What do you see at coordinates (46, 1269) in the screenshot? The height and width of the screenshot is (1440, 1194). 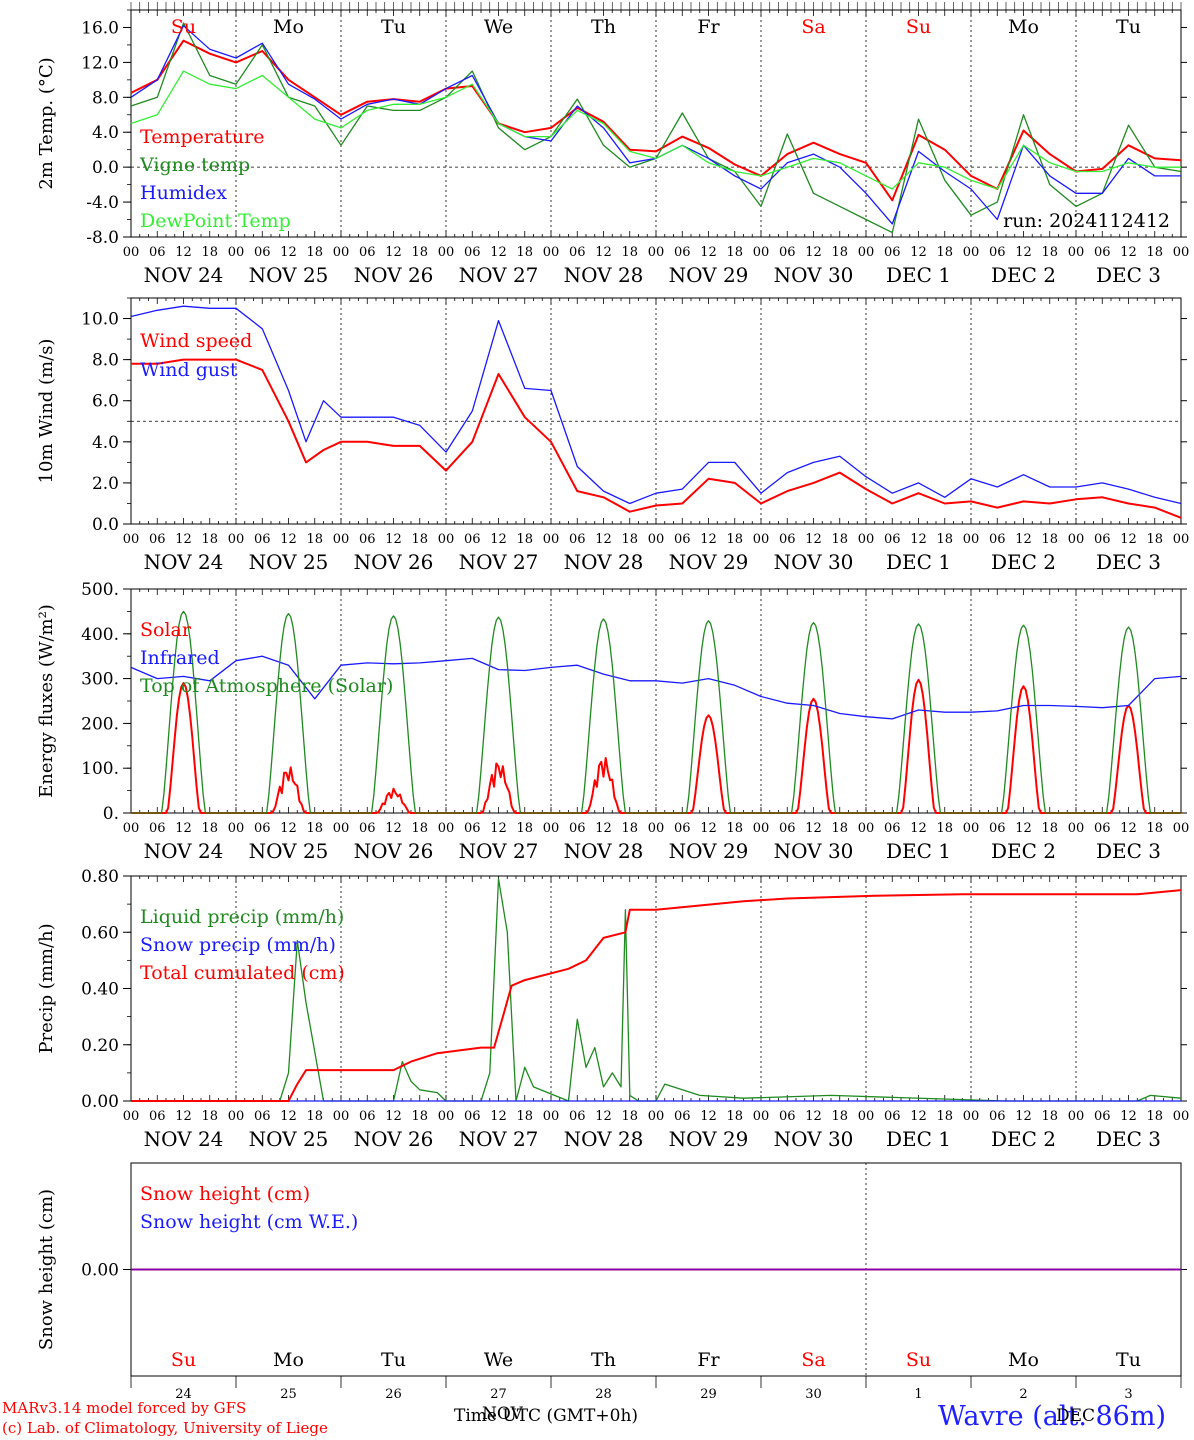 I see `snow-ylabel: Snow height (cm)` at bounding box center [46, 1269].